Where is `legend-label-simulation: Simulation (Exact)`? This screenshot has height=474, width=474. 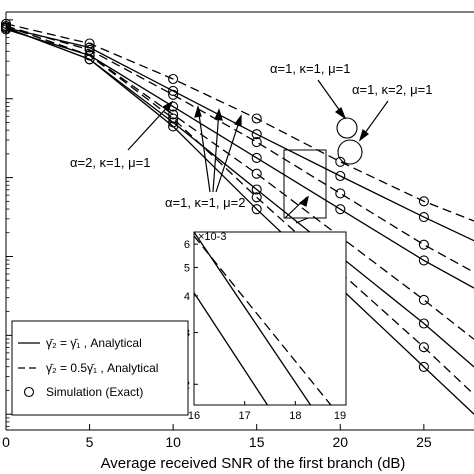
legend-label-simulation: Simulation (Exact) is located at coordinates (94, 392).